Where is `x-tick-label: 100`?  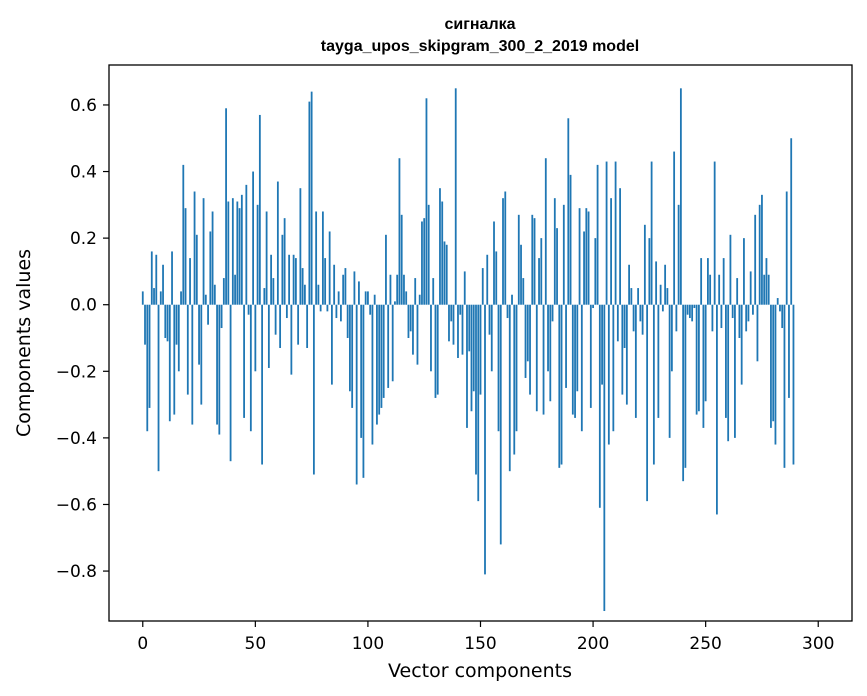 x-tick-label: 100 is located at coordinates (368, 644).